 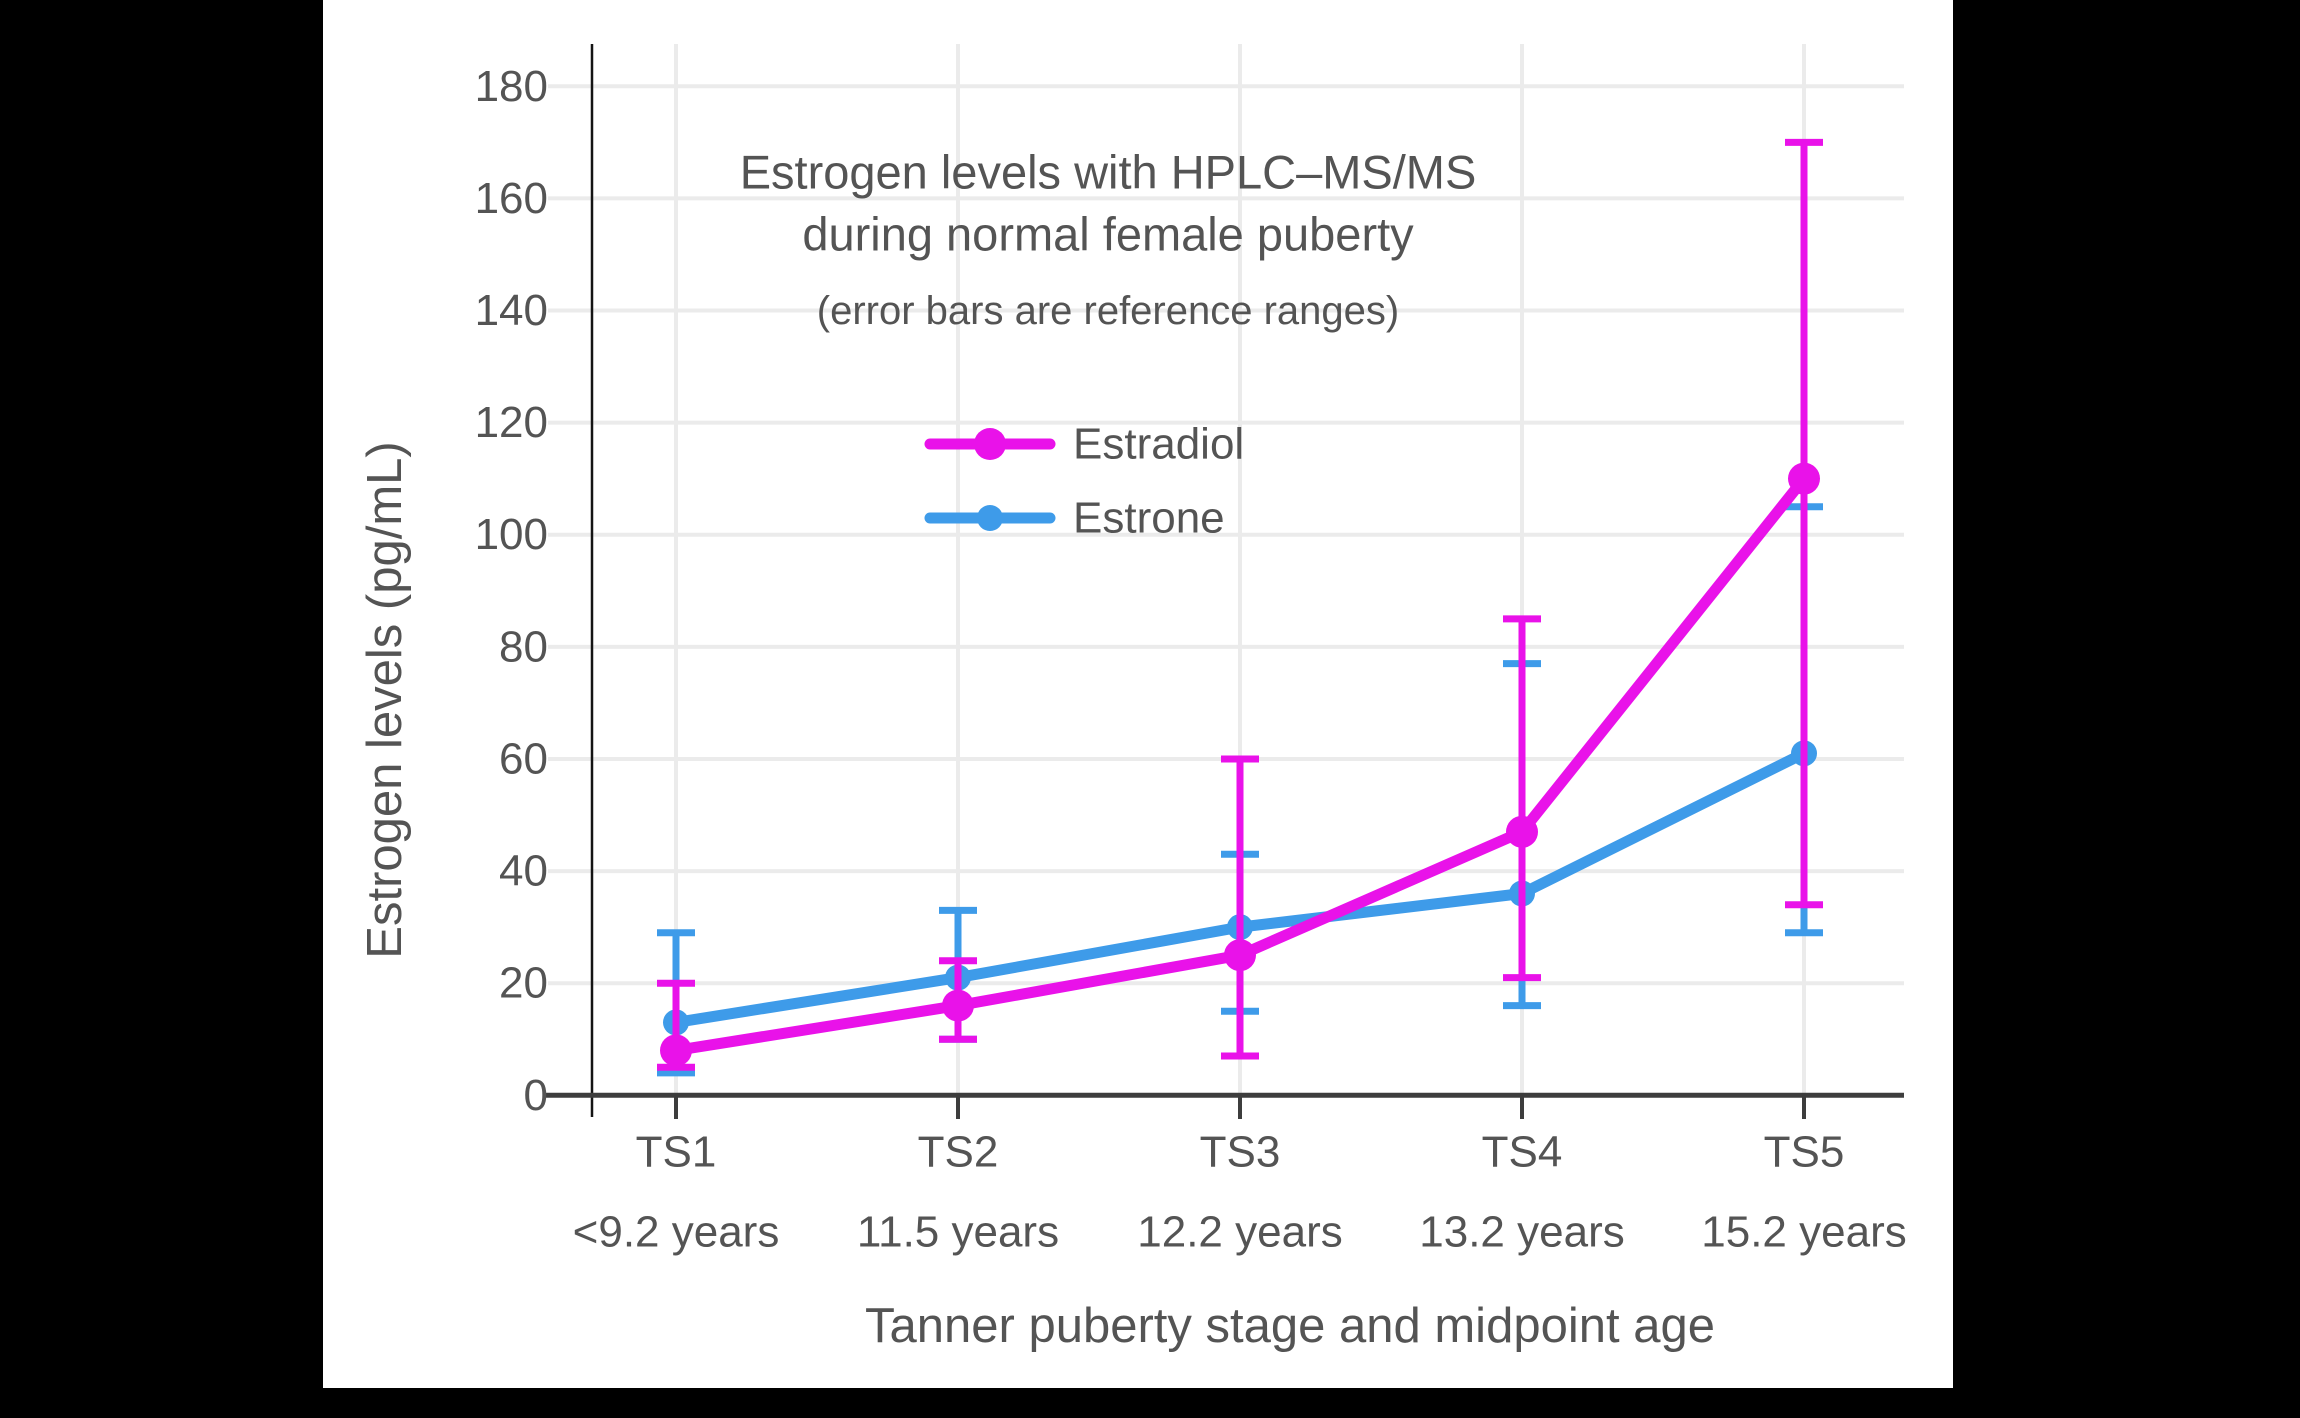 I want to click on y-tick-label-120: 120, so click(x=511, y=422).